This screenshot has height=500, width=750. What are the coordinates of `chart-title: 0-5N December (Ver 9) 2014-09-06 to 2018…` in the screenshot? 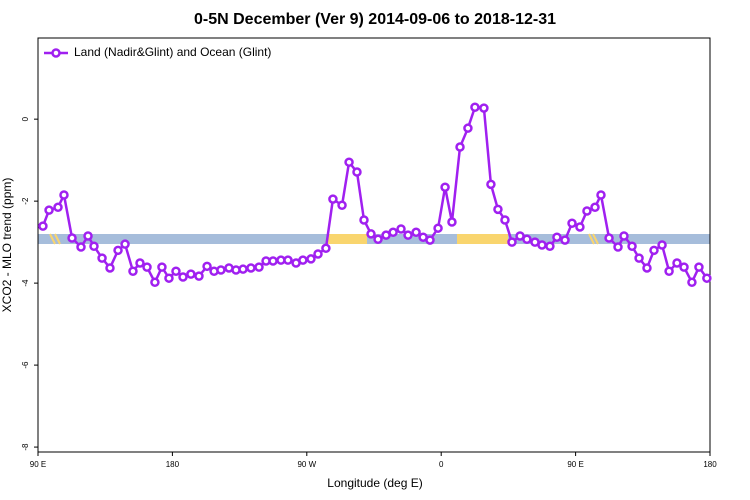 It's located at (375, 19).